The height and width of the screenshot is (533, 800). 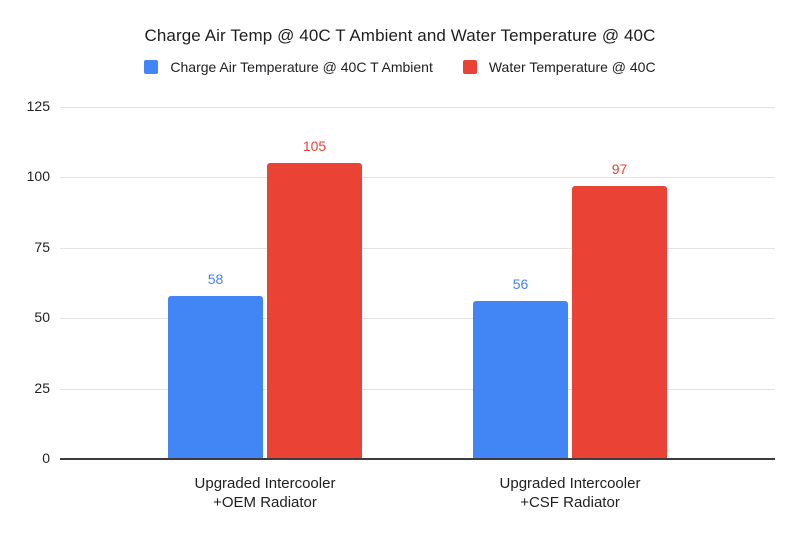 What do you see at coordinates (38, 176) in the screenshot?
I see `y-tick-label: 100` at bounding box center [38, 176].